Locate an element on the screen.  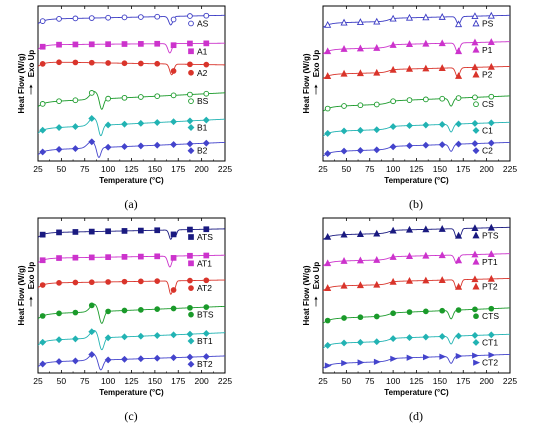
series-at1 is located at coordinates (131, 260).